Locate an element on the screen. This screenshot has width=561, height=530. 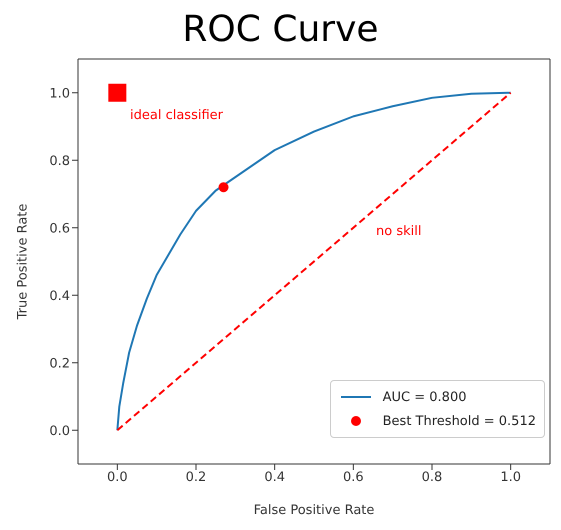
x-tick-label: 0.8 is located at coordinates (432, 478).